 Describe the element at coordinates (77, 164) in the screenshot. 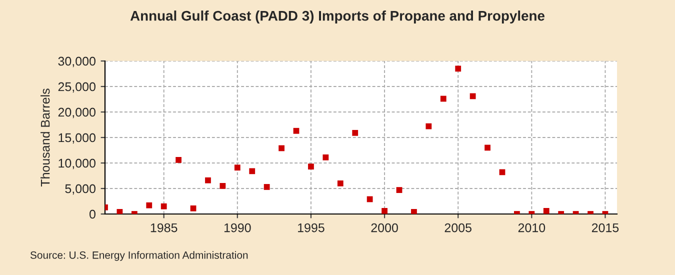

I see `y-tick-label: 10,000` at that location.